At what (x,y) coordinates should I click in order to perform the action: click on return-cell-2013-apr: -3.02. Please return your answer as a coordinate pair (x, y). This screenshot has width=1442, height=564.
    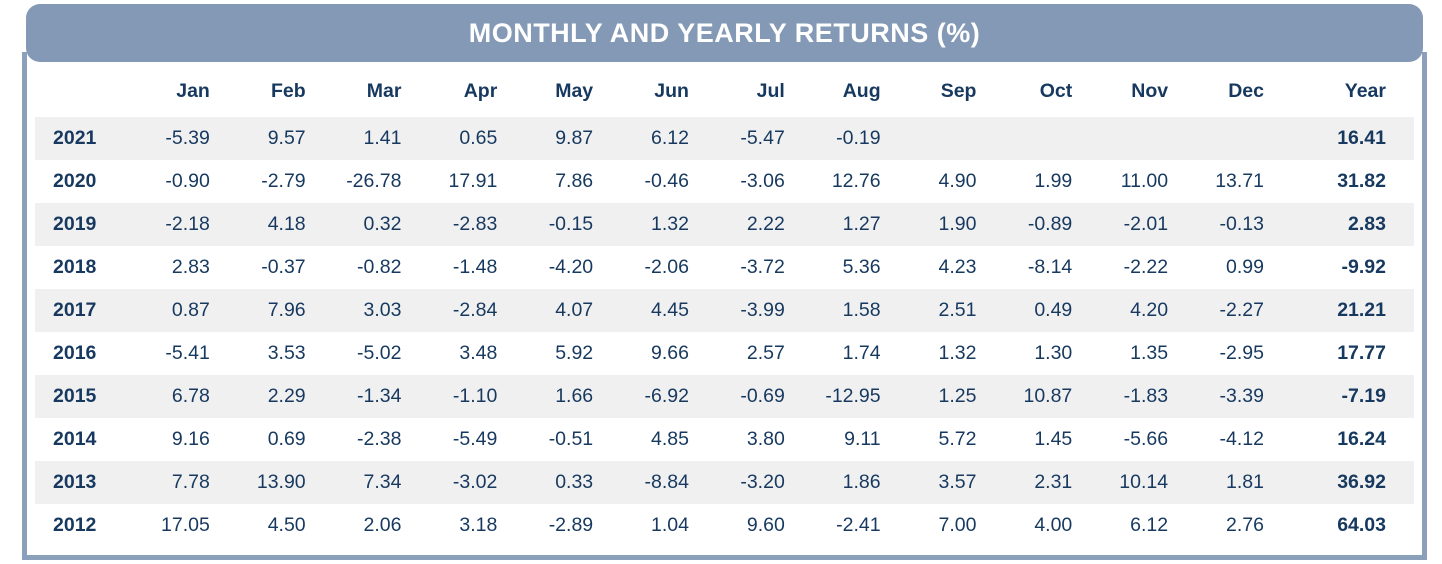
    Looking at the image, I should click on (475, 482).